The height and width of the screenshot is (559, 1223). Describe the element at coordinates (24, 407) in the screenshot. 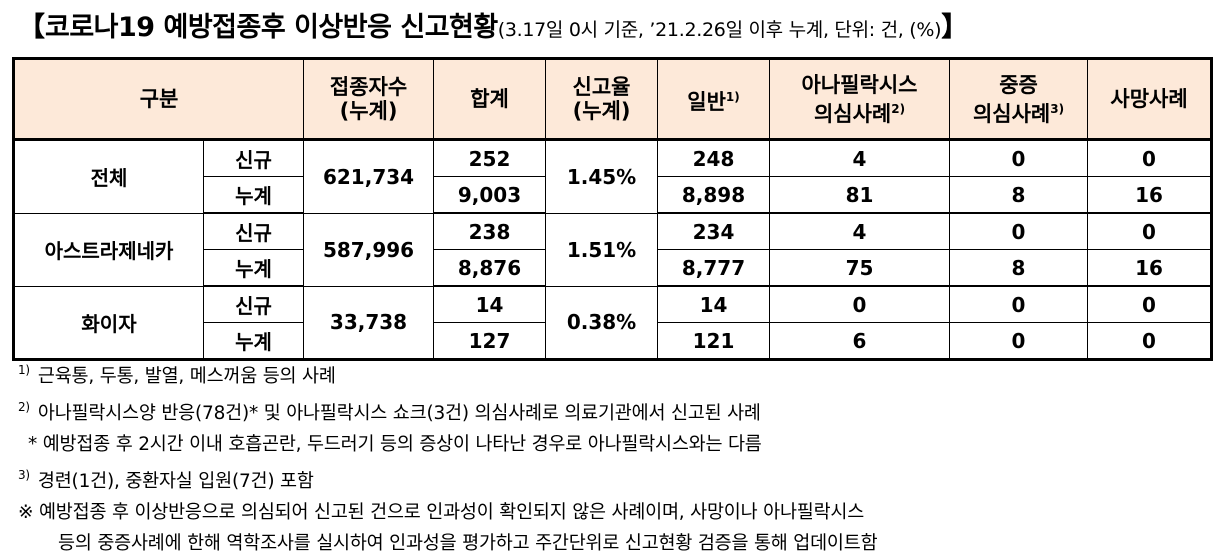

I see `footnote-2-mark: 2)` at that location.